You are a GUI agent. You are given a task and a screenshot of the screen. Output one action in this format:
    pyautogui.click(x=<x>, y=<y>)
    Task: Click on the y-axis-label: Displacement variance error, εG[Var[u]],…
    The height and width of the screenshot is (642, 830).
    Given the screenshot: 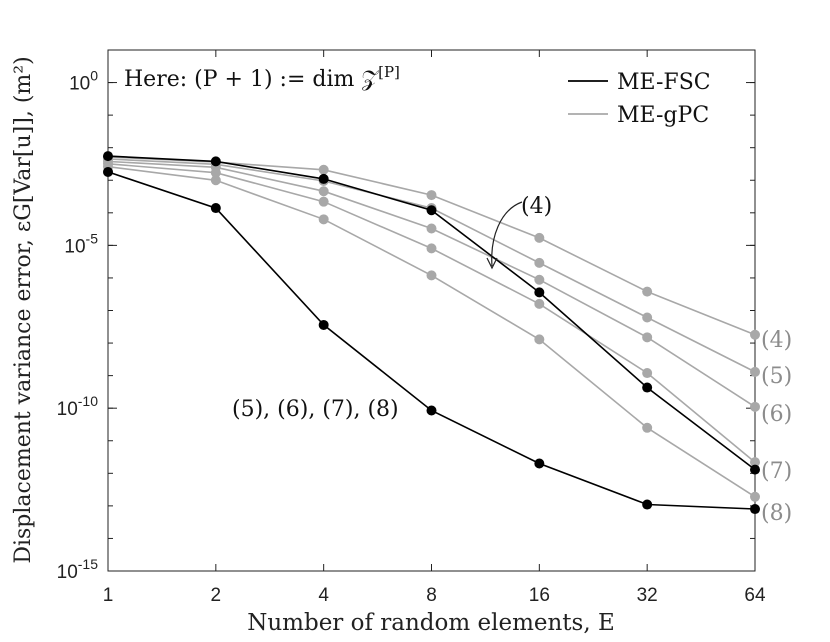 What is the action you would take?
    pyautogui.click(x=23, y=309)
    